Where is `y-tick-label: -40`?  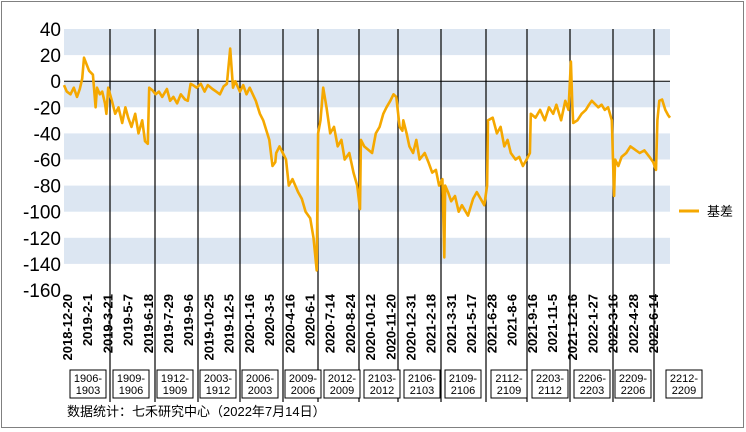 y-tick-label: -40 is located at coordinates (47, 134).